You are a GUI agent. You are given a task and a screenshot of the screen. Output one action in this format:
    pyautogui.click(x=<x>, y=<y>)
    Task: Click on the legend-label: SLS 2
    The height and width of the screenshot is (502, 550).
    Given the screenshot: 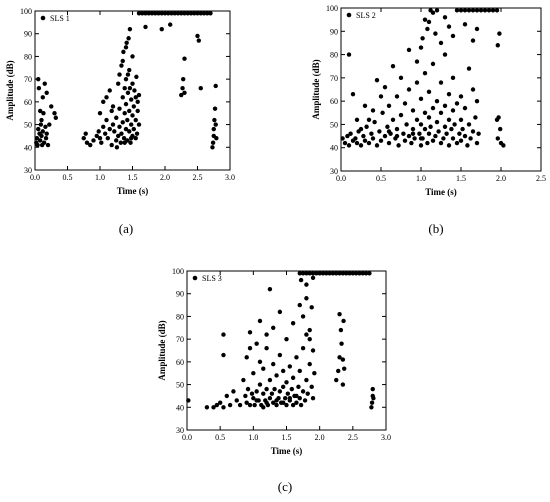 What is the action you would take?
    pyautogui.click(x=366, y=15)
    